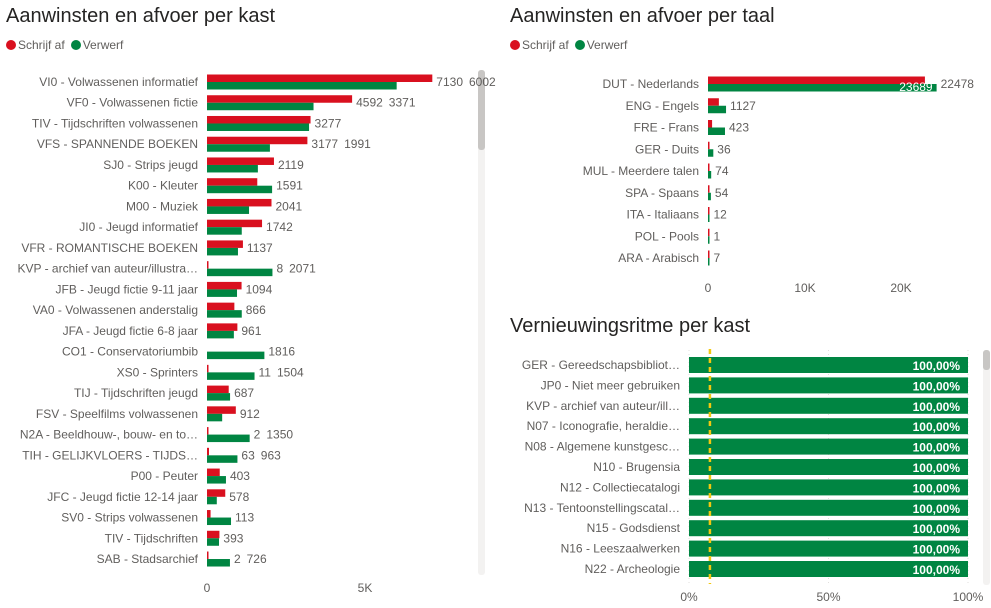 This screenshot has width=991, height=608. Describe the element at coordinates (663, 215) in the screenshot. I see `category-label: ITA - Italiaans` at that location.